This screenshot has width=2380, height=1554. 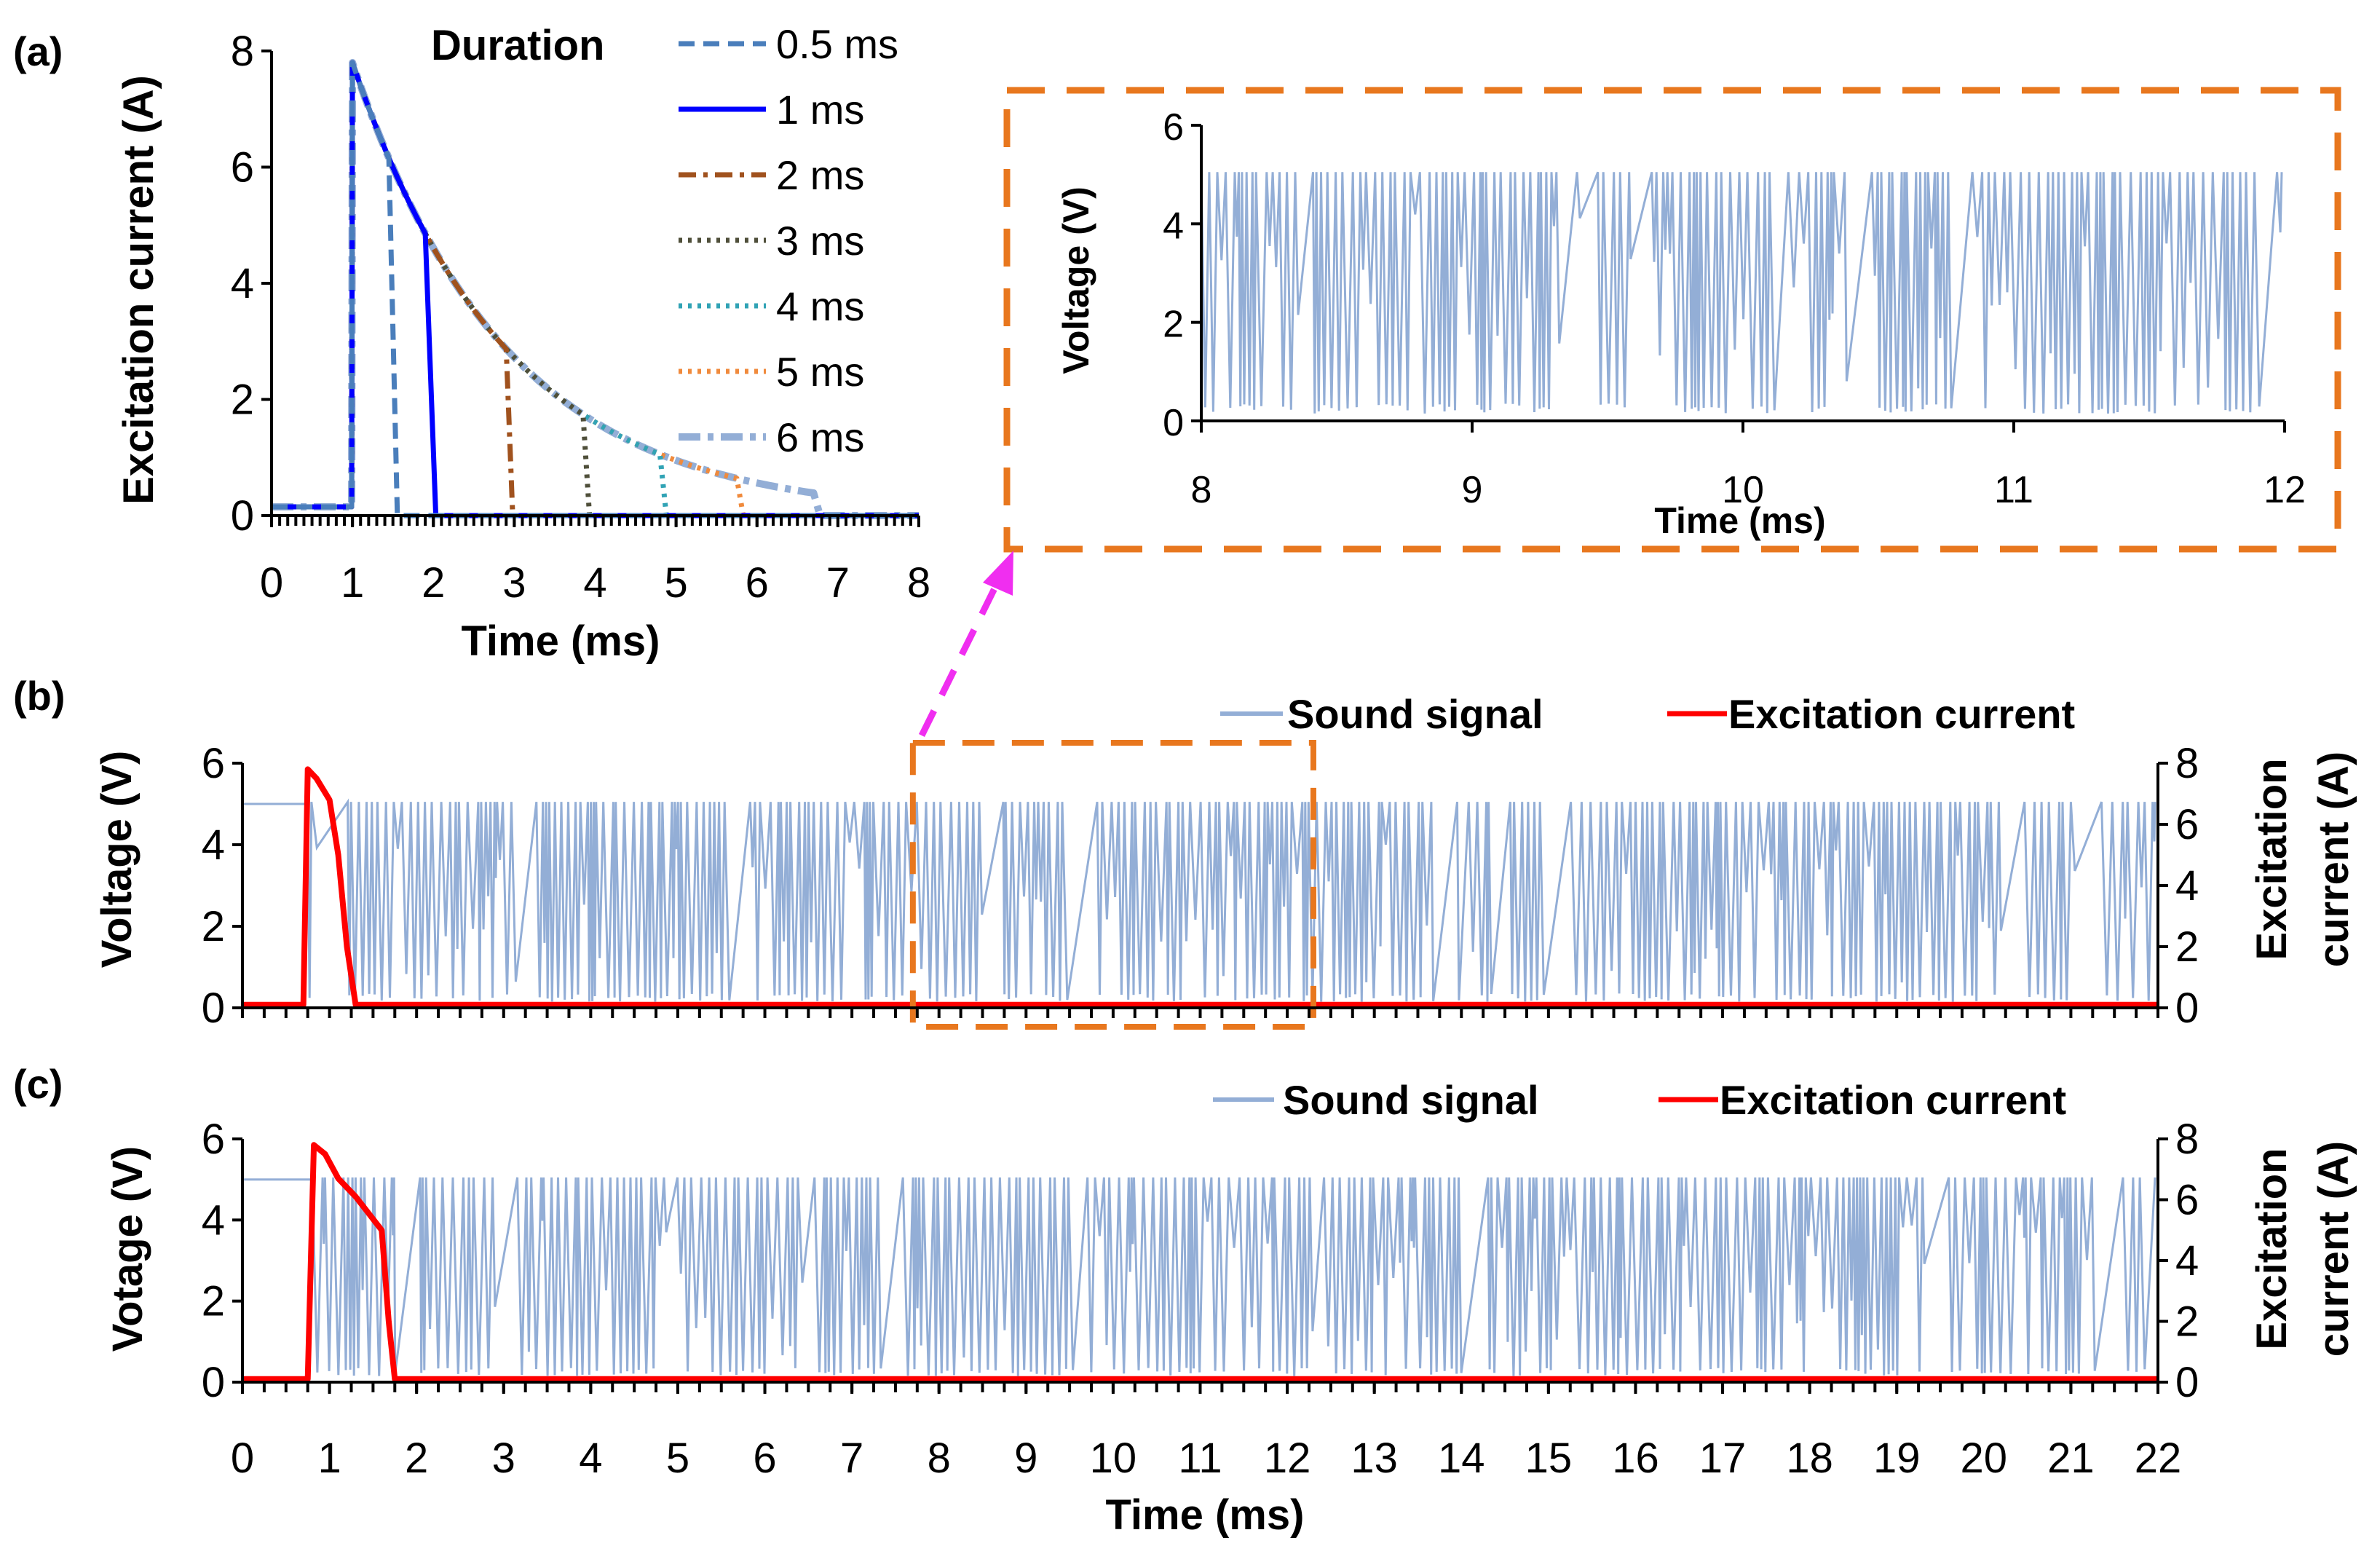 I want to click on panel-a-legend: 0.5 ms 1 ms 2 ms 3 ms 4 ms 5 ms 6 ms, so click(x=788, y=240).